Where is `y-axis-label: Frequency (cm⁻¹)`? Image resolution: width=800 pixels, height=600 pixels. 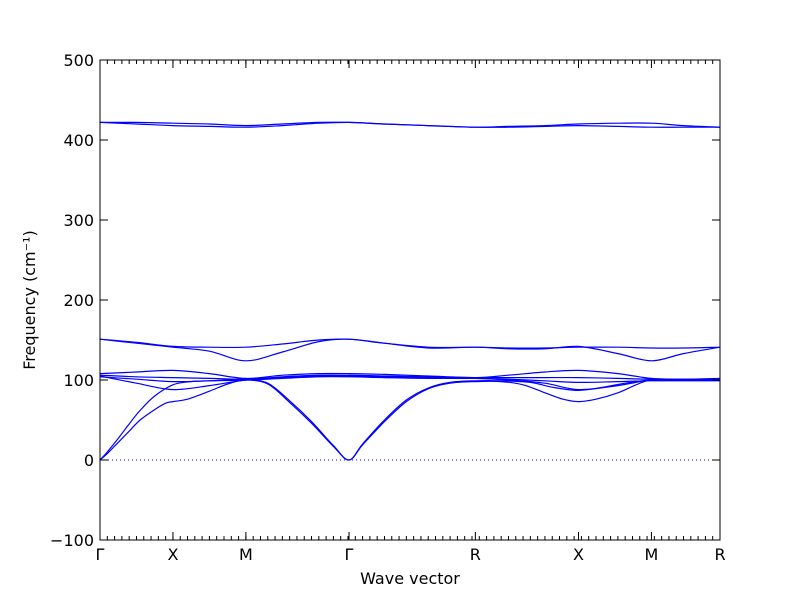
y-axis-label: Frequency (cm⁻¹) is located at coordinates (29, 299).